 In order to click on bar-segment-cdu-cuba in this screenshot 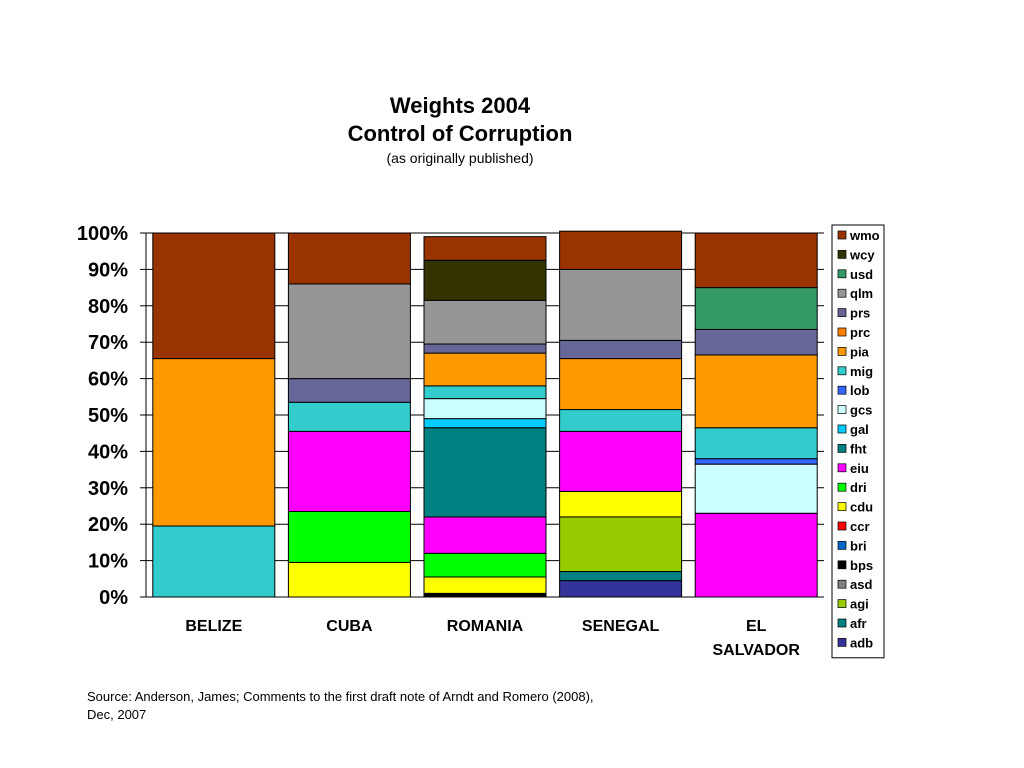, I will do `click(349, 579)`.